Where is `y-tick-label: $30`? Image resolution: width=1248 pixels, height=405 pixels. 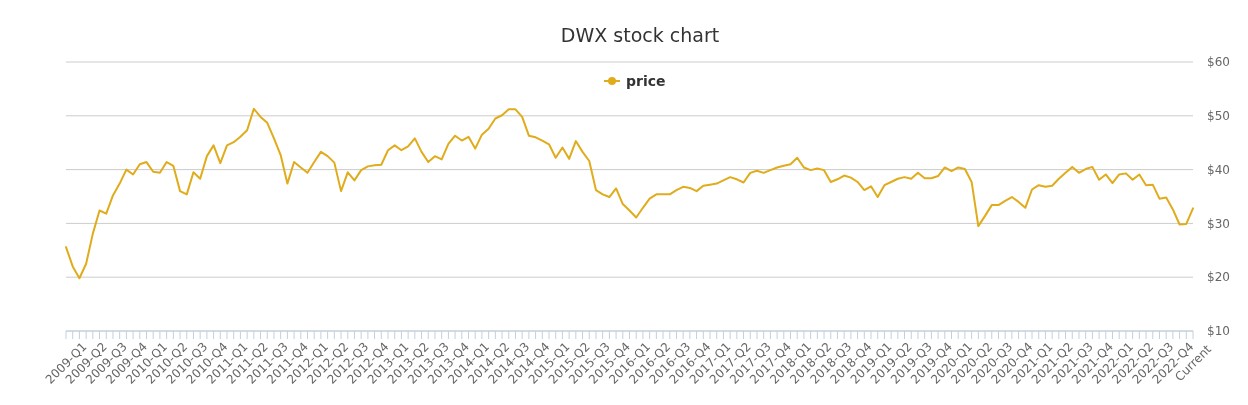
y-tick-label: $30 is located at coordinates (1218, 223).